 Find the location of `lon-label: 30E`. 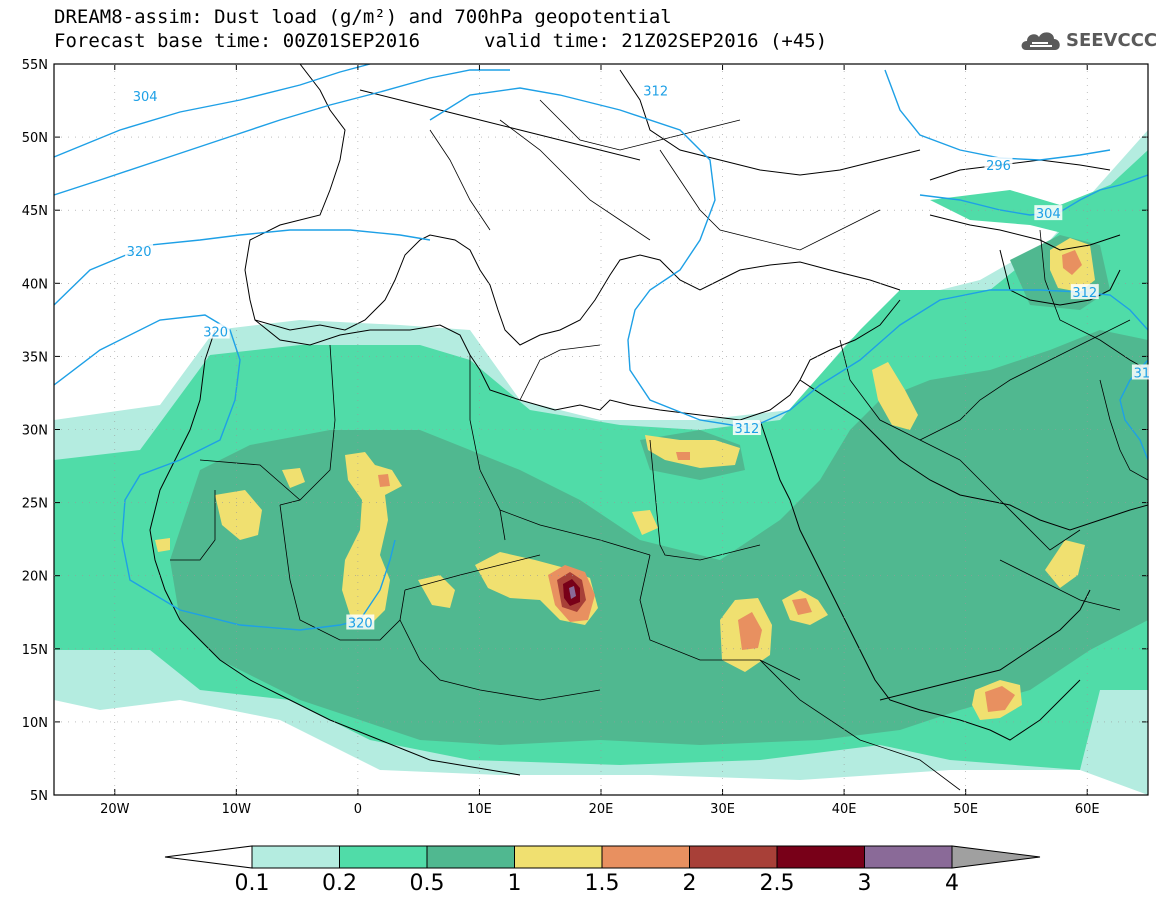

lon-label: 30E is located at coordinates (722, 809).